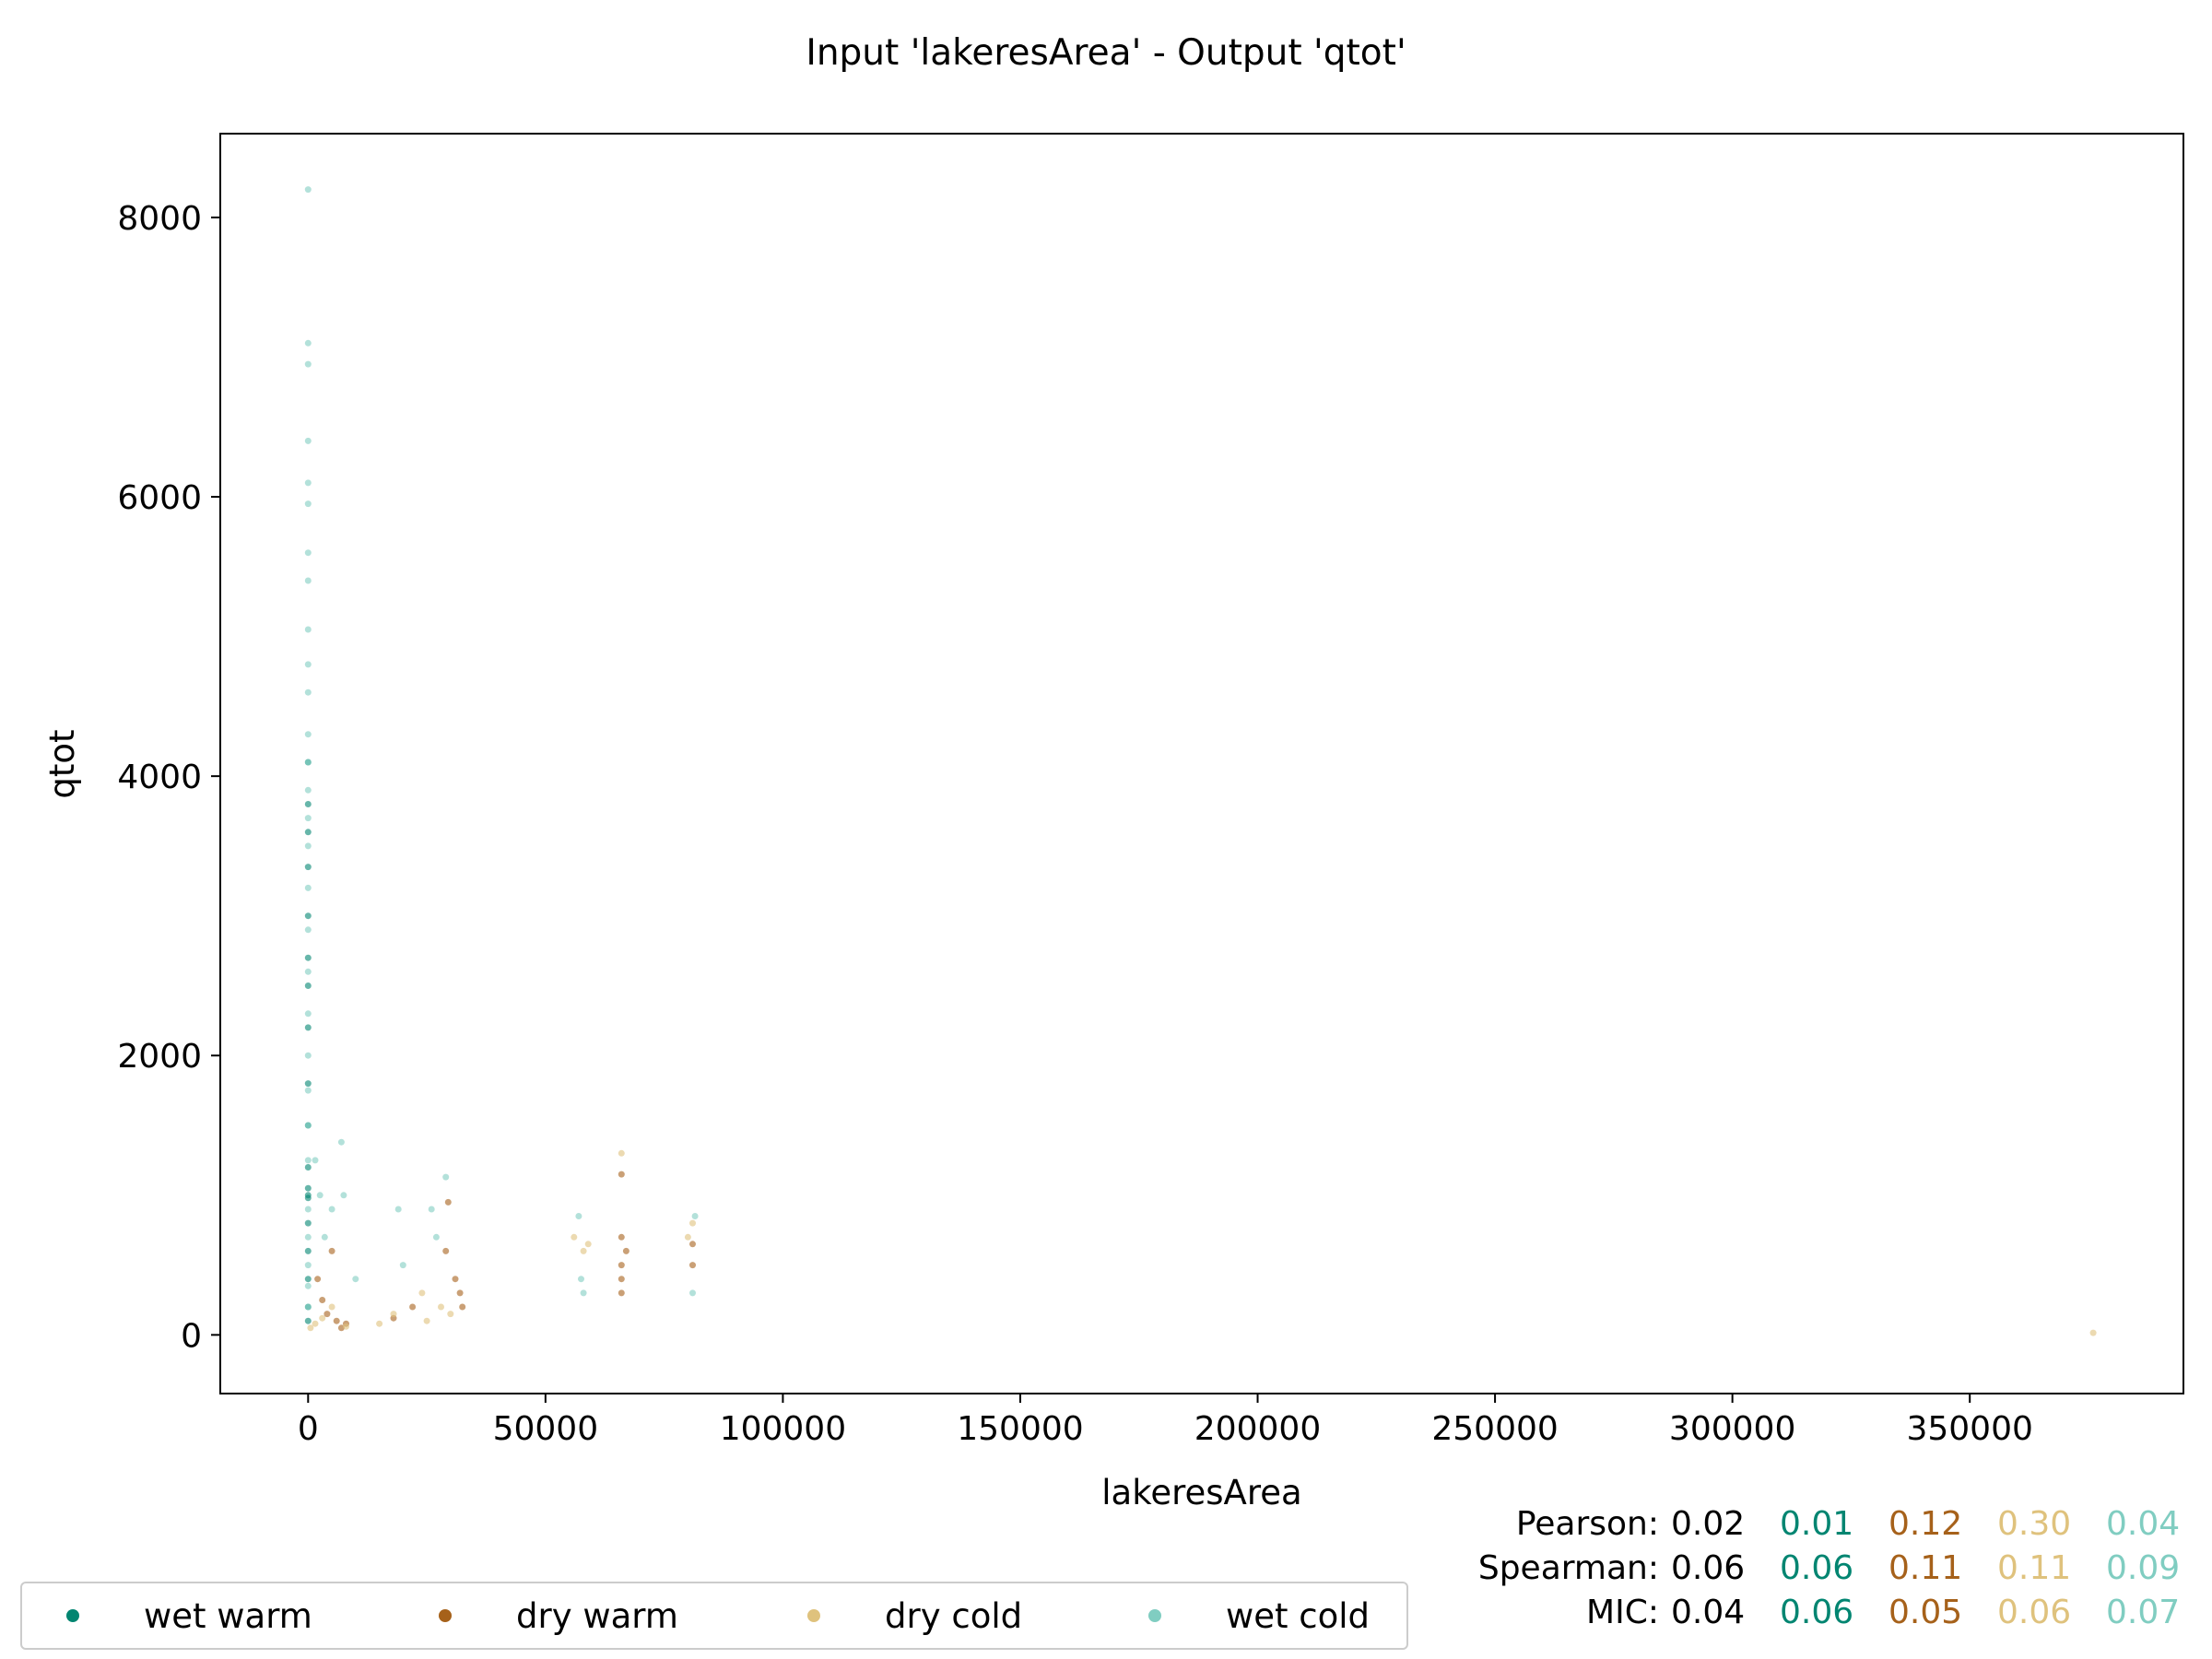 This screenshot has height=1659, width=2212. I want to click on stat-overall-value: 0.04, so click(1708, 1612).